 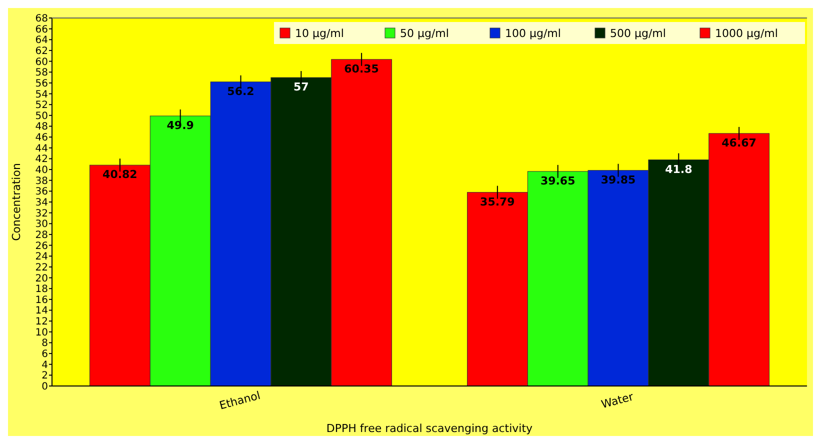 I want to click on data-label: 41.8, so click(x=678, y=169).